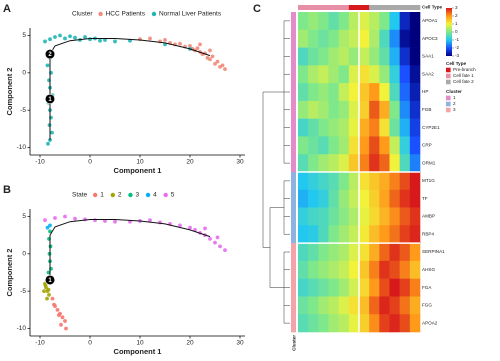  Describe the element at coordinates (130, 89) in the screenshot. I see `trajectory` at that location.